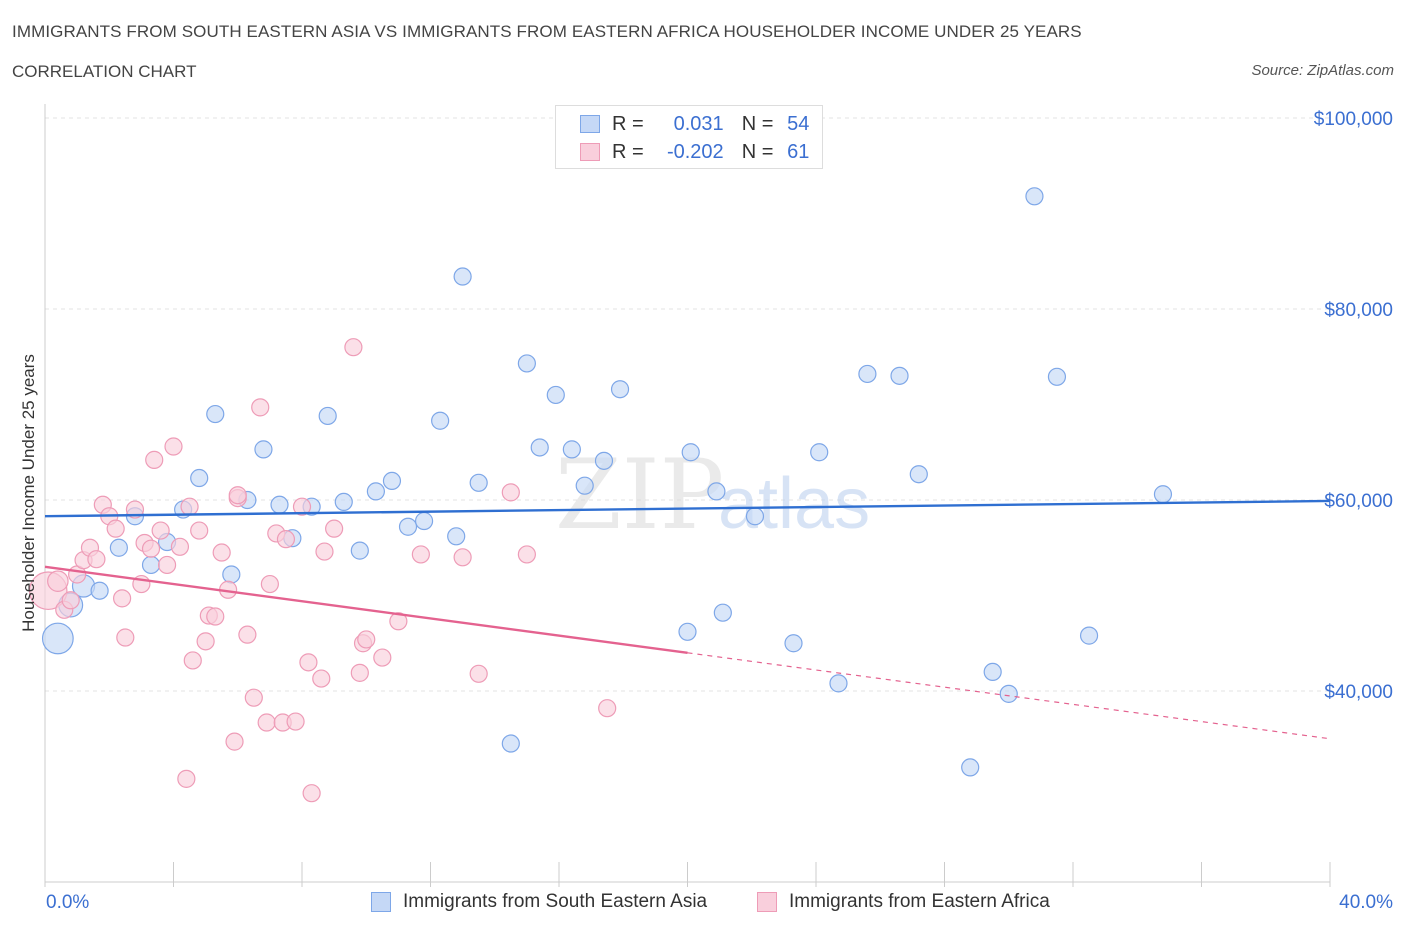  What do you see at coordinates (687, 508) in the screenshot?
I see `trend-line-south-eastern-asia` at bounding box center [687, 508].